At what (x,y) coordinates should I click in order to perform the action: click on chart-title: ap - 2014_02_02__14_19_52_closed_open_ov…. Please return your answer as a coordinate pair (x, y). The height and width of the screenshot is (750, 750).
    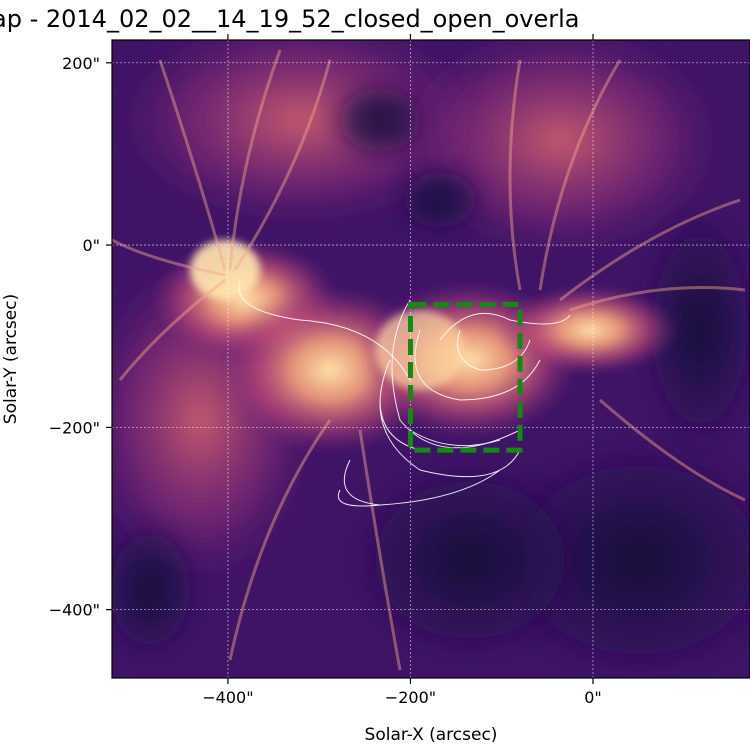
    Looking at the image, I should click on (289, 19).